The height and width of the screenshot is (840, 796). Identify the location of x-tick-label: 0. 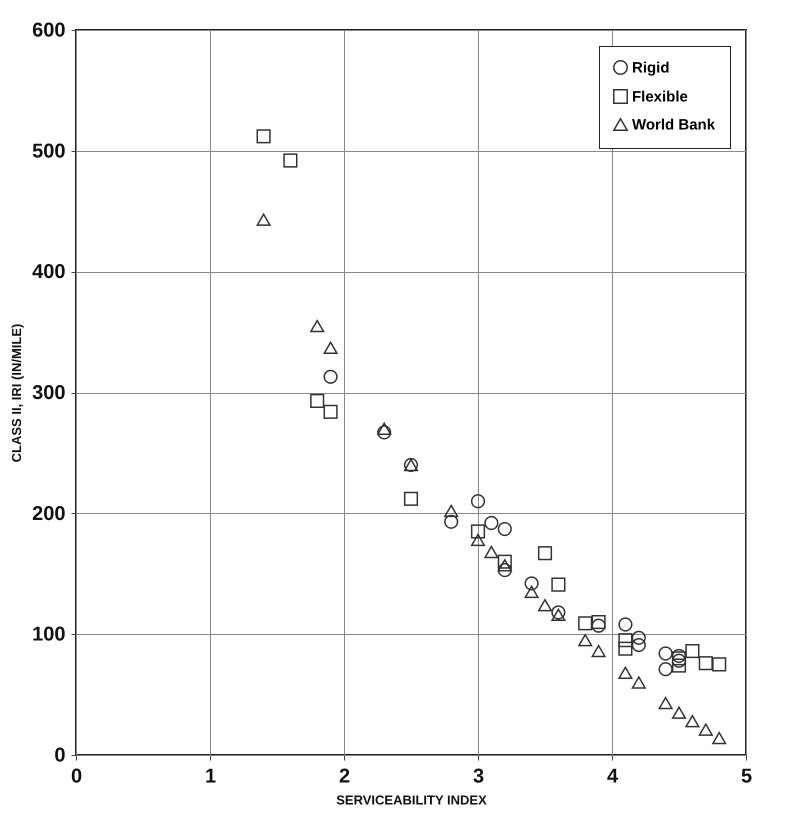
(76, 777).